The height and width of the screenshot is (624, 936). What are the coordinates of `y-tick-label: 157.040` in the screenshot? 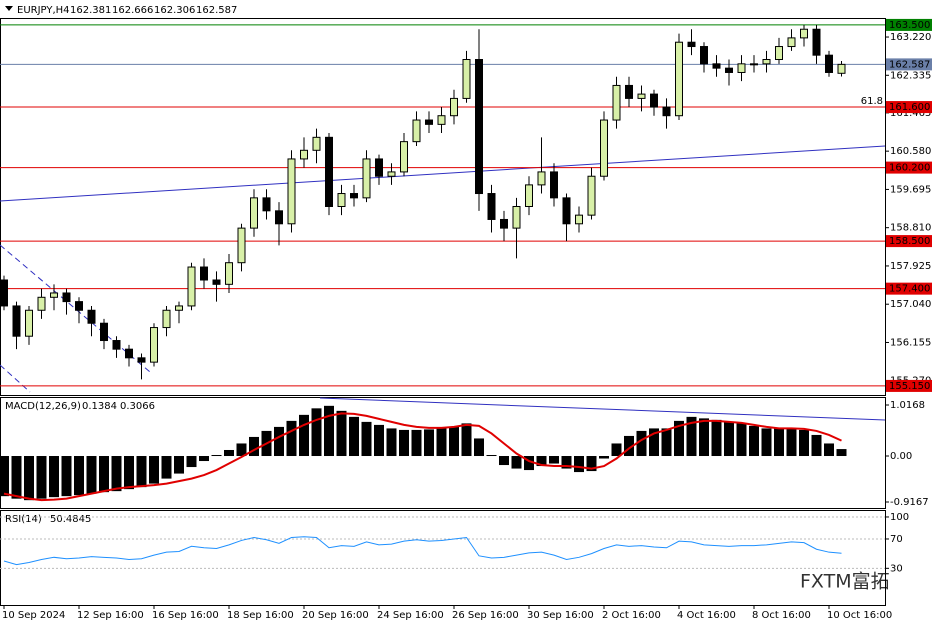 It's located at (910, 304).